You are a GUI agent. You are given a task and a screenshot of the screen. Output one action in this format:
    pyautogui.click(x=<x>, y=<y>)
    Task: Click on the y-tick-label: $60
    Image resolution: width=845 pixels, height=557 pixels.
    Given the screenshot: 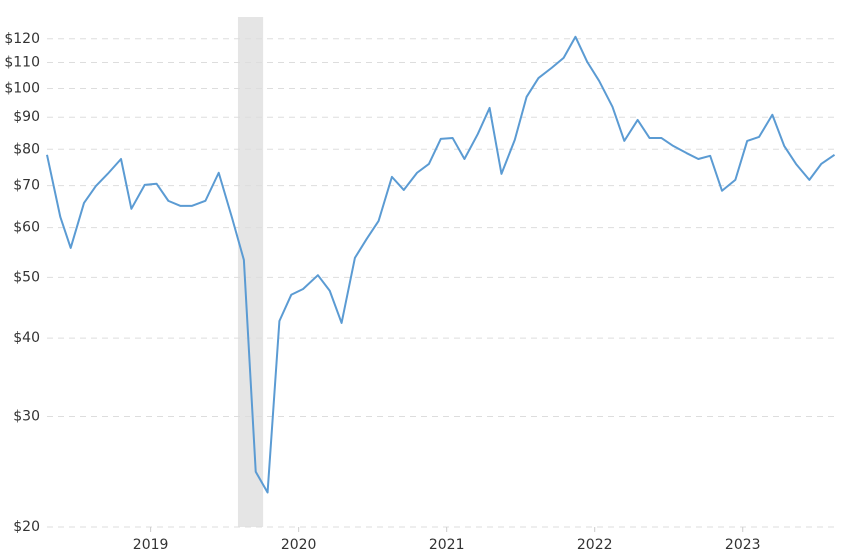 What is the action you would take?
    pyautogui.click(x=26, y=228)
    